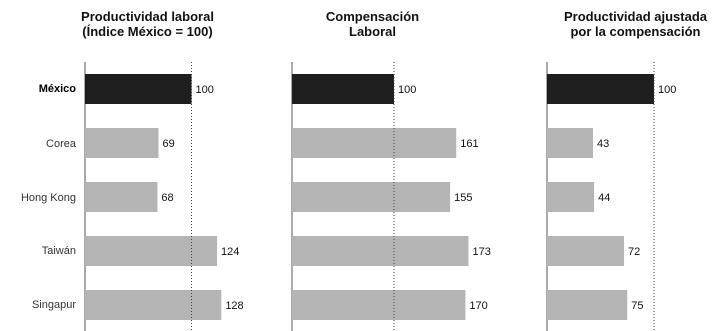  I want to click on value-label-productividad-2: 68, so click(167, 198).